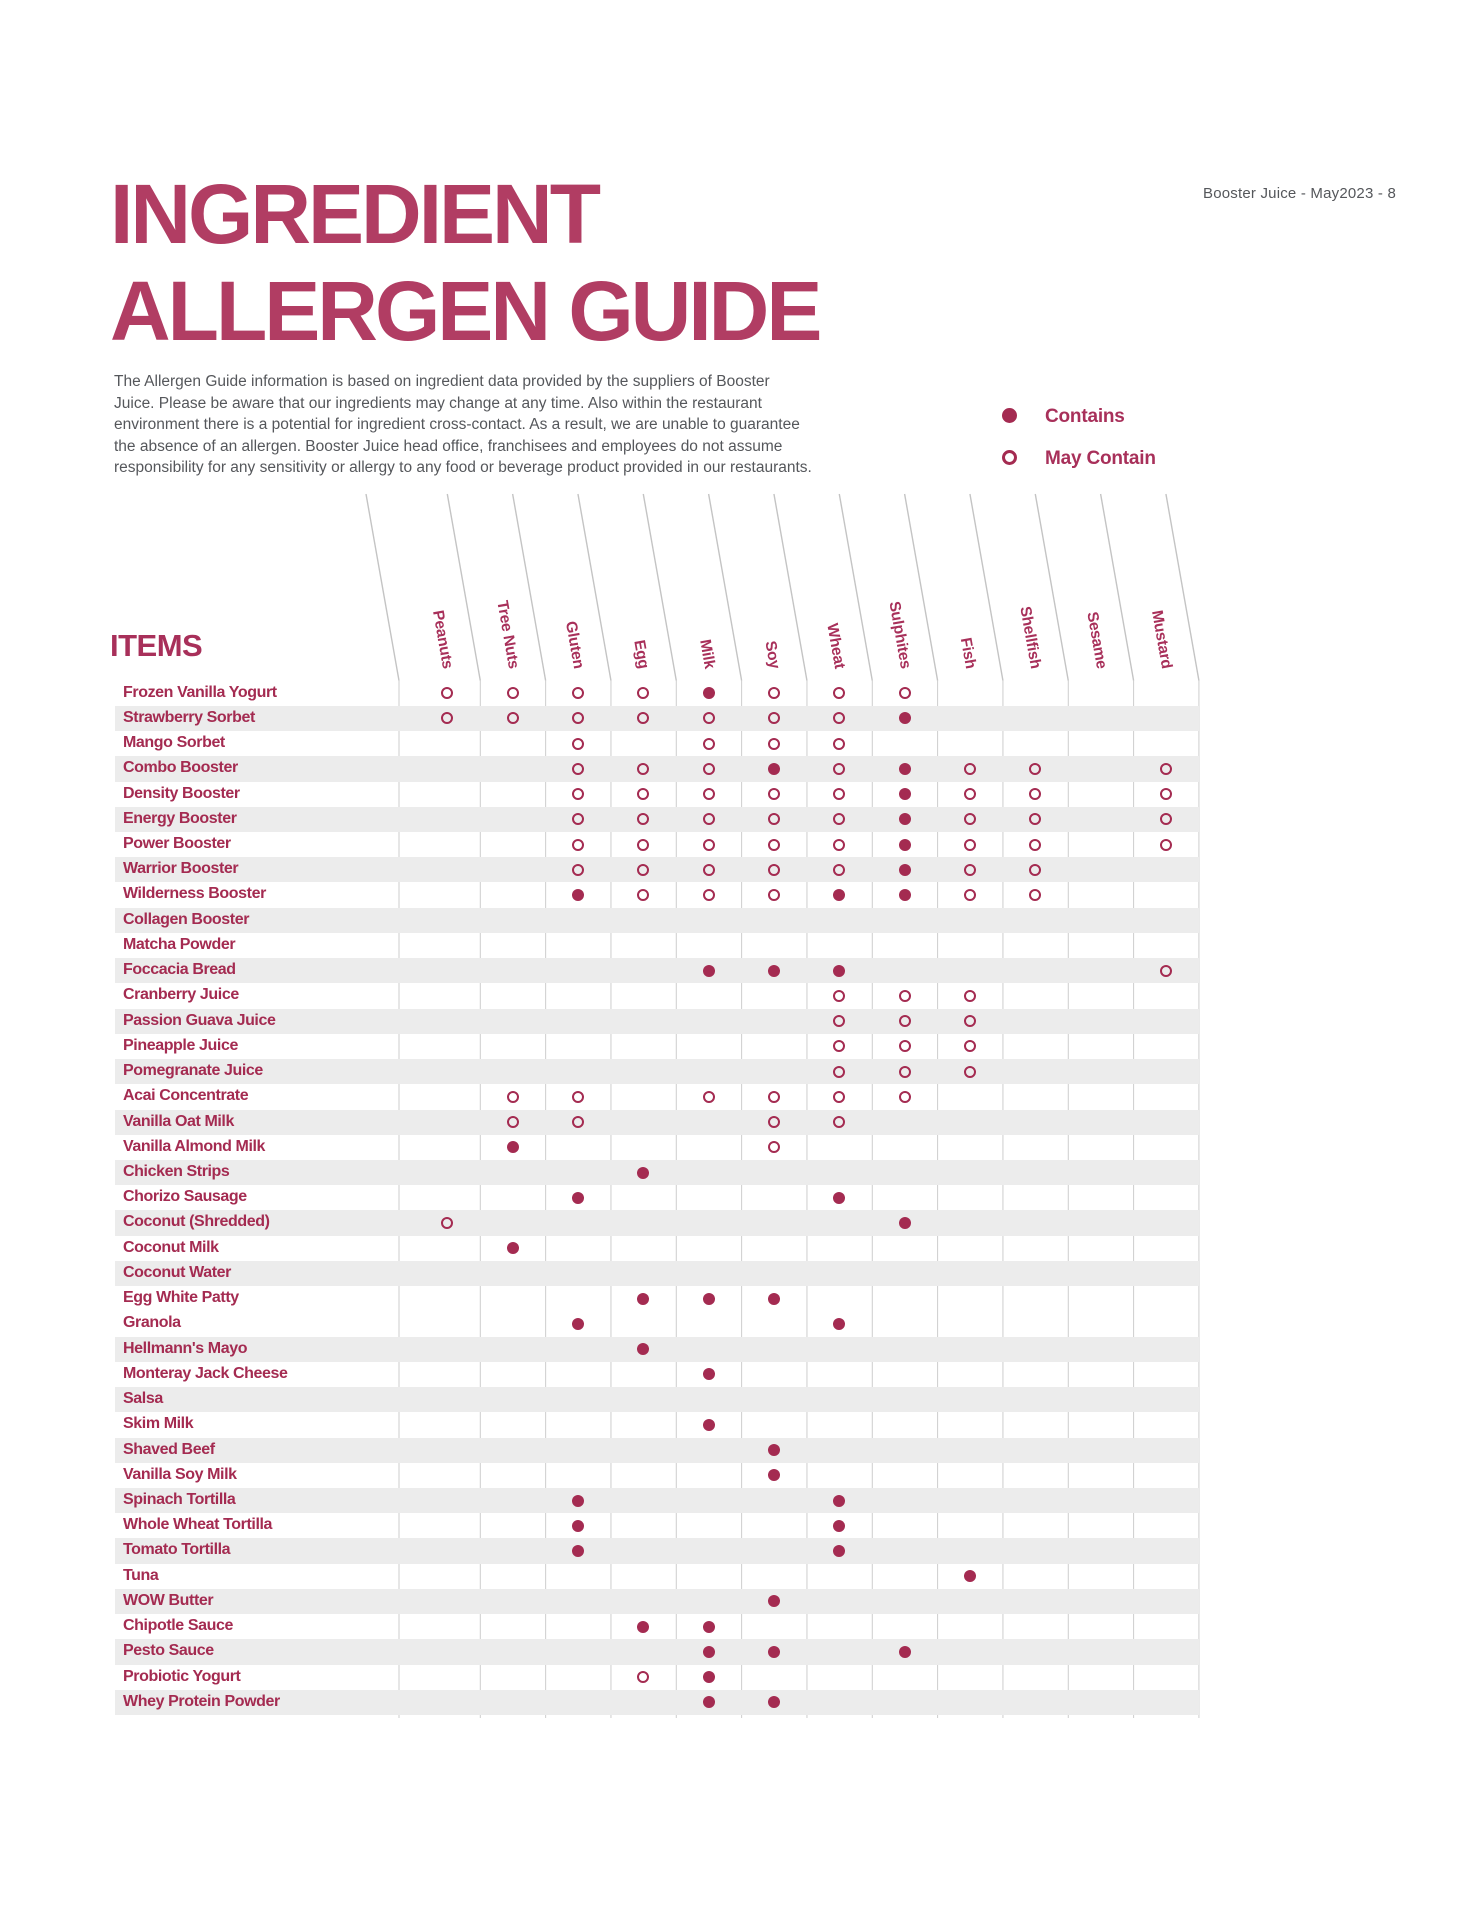  What do you see at coordinates (574, 644) in the screenshot?
I see `column-header-gluten: Gluten` at bounding box center [574, 644].